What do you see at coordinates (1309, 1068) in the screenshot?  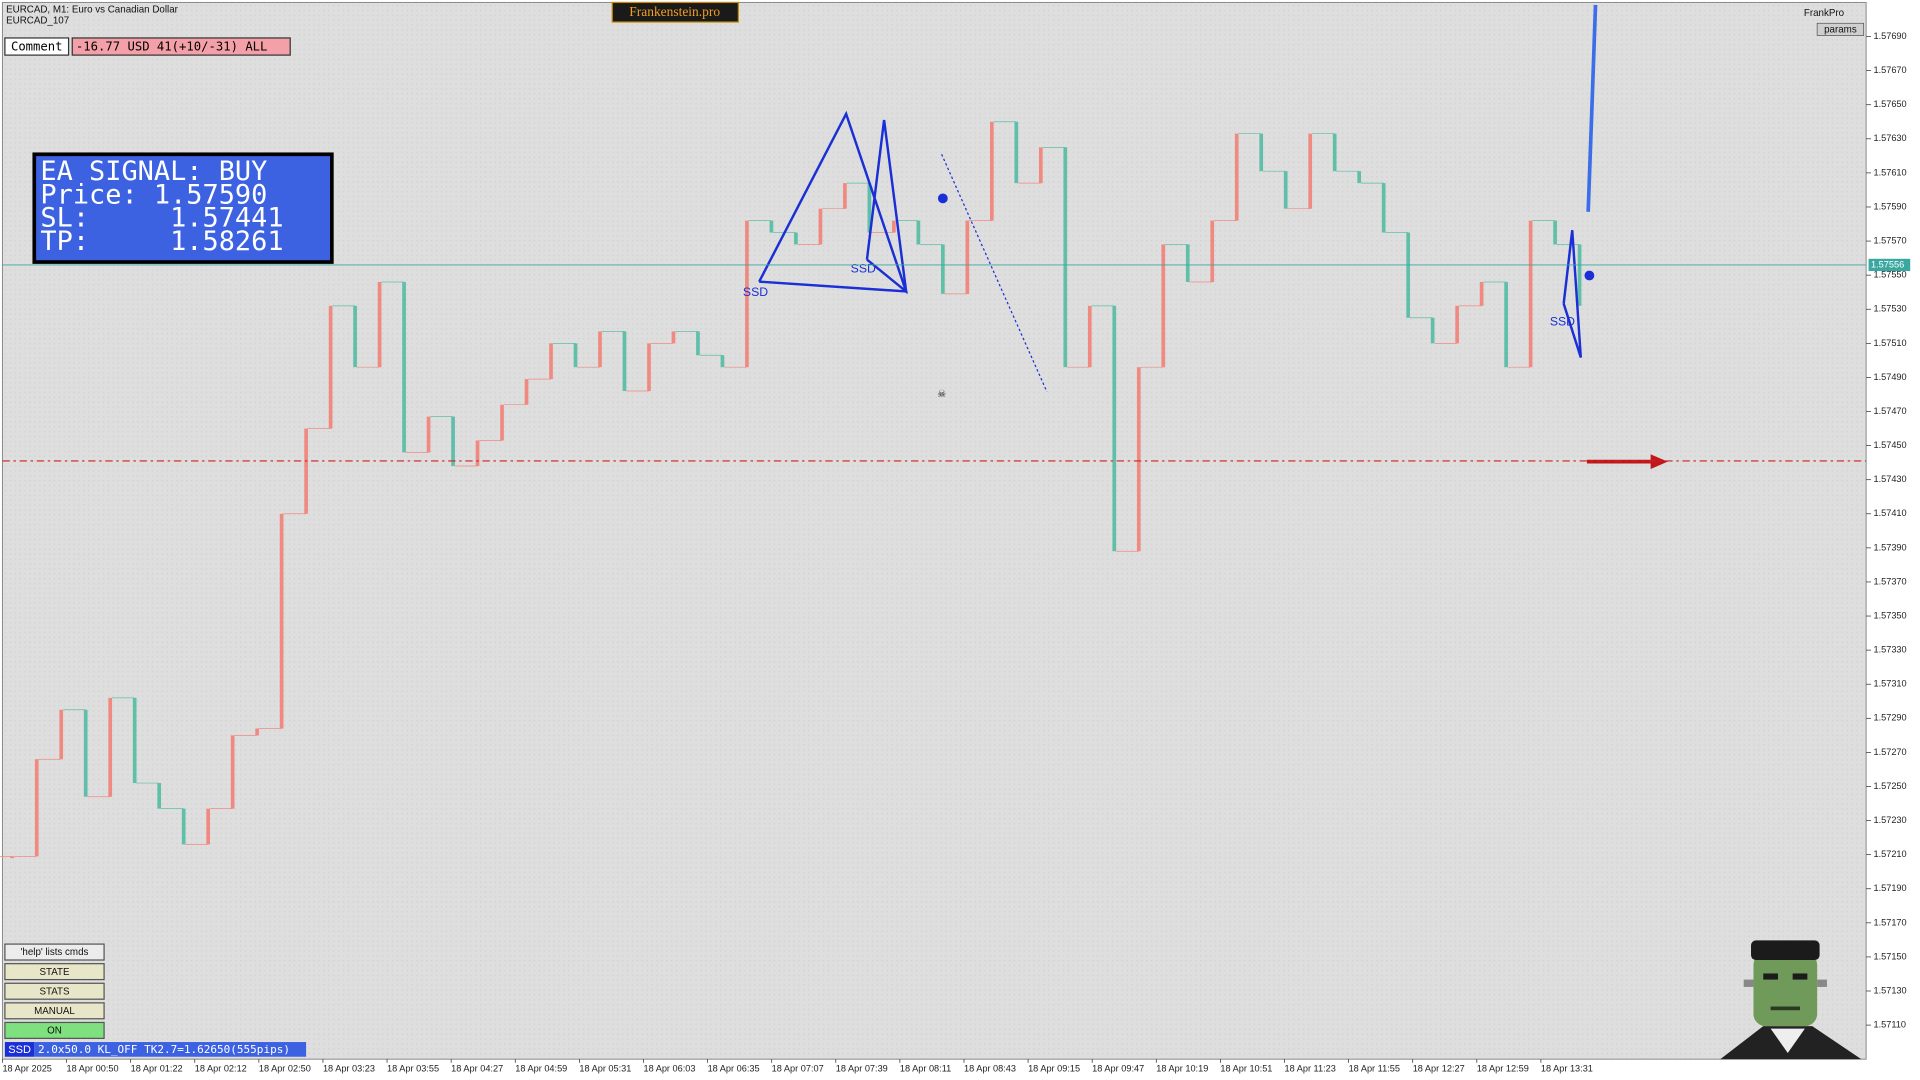 I see `x-tick-label: 18 Apr 11:23` at bounding box center [1309, 1068].